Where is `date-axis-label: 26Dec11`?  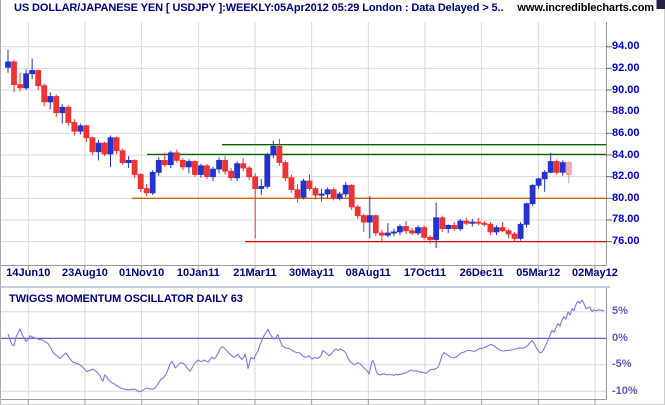 date-axis-label: 26Dec11 is located at coordinates (481, 273).